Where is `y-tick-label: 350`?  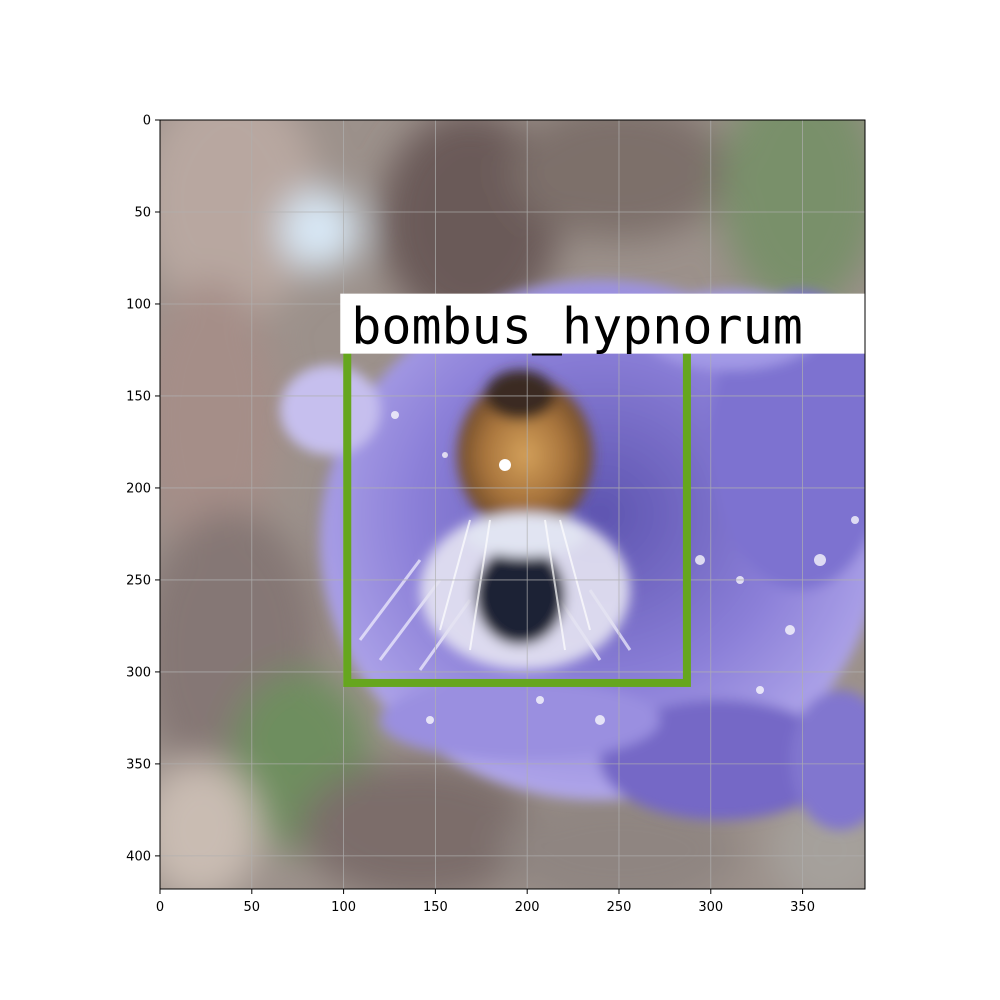
y-tick-label: 350 is located at coordinates (138, 764).